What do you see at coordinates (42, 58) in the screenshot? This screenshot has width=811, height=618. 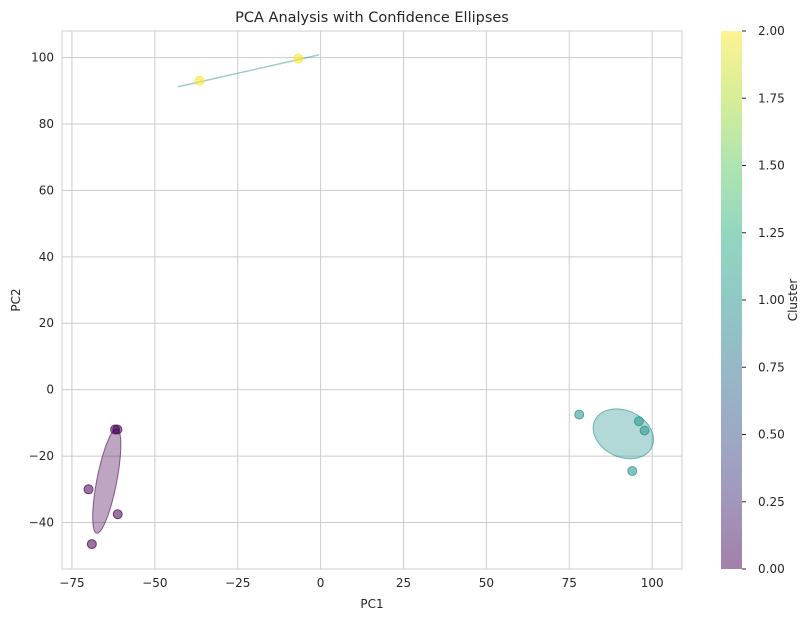 I see `y-tick-label: 100` at bounding box center [42, 58].